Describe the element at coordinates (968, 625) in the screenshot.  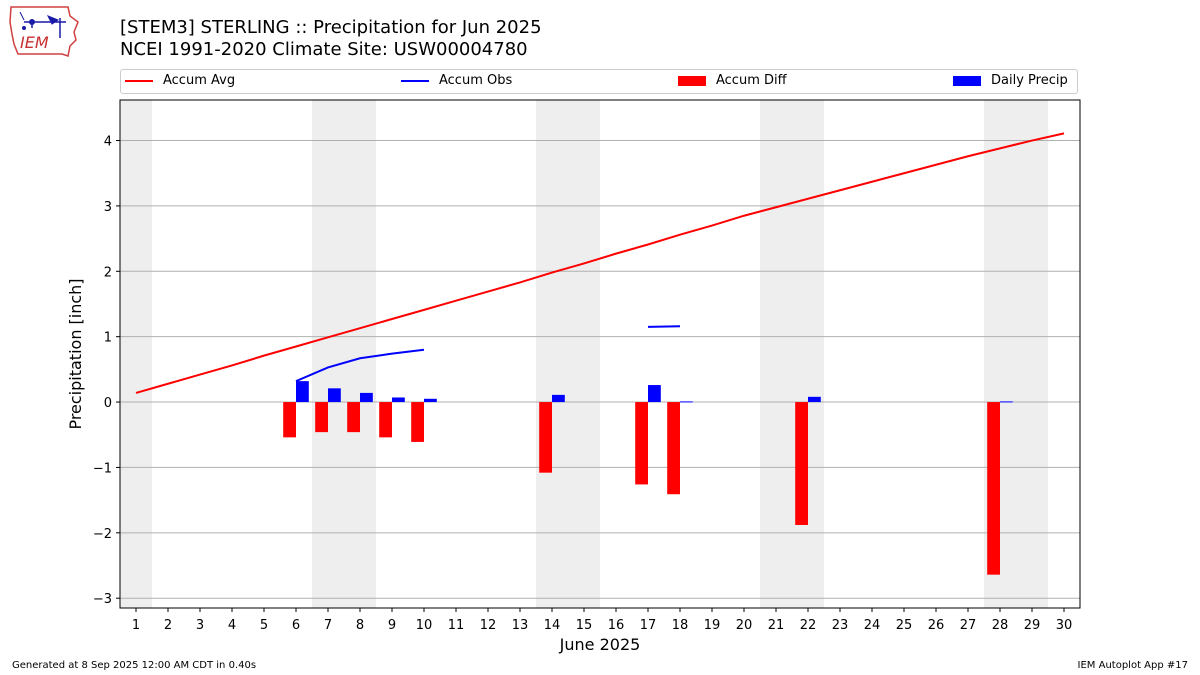
I see `x-tick-label: 27` at that location.